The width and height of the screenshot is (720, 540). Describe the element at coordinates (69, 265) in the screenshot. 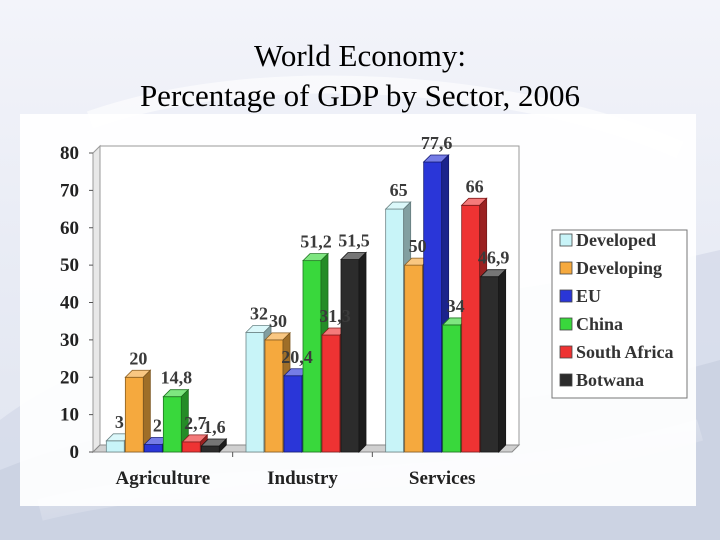

I see `y-tick-label: 50` at that location.